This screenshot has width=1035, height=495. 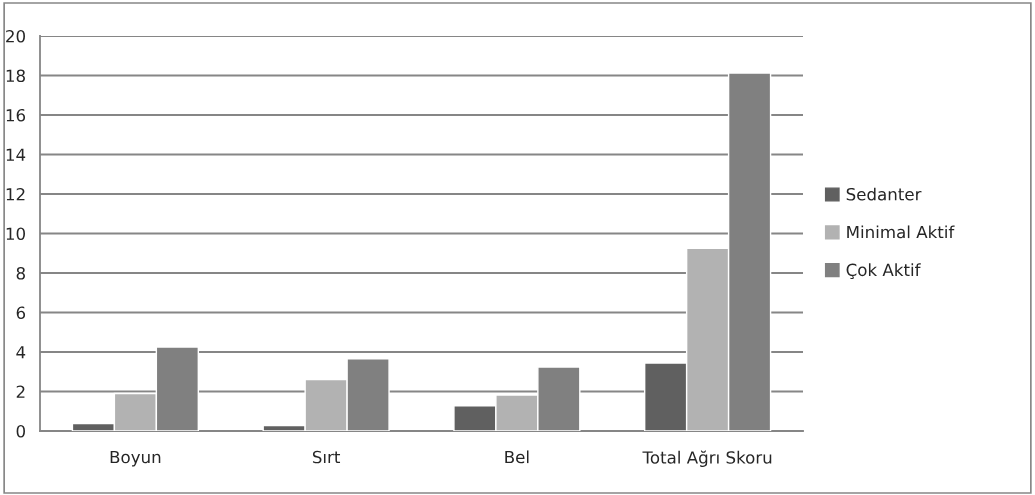 I want to click on y-tick-label: 16, so click(x=16, y=115).